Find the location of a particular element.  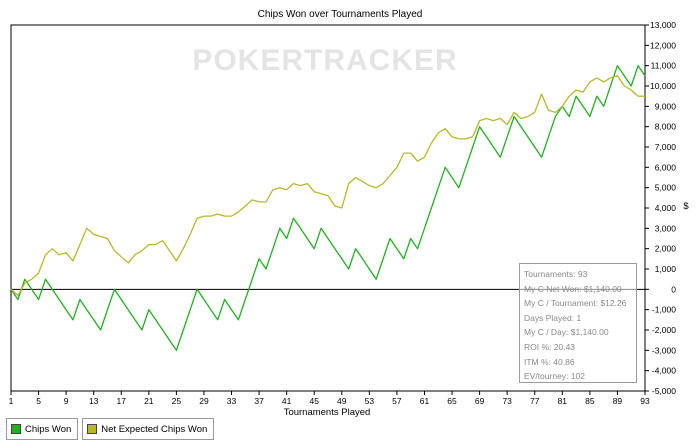

y-tick-label: -3,000 is located at coordinates (664, 350).